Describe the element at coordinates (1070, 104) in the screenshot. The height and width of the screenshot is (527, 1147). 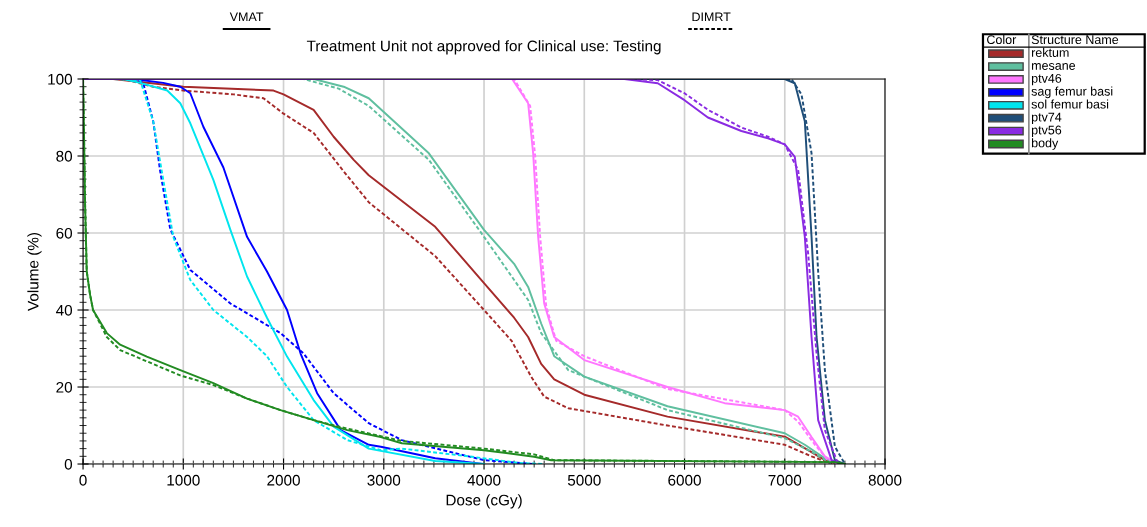
I see `legend-label: sol femur basi` at that location.